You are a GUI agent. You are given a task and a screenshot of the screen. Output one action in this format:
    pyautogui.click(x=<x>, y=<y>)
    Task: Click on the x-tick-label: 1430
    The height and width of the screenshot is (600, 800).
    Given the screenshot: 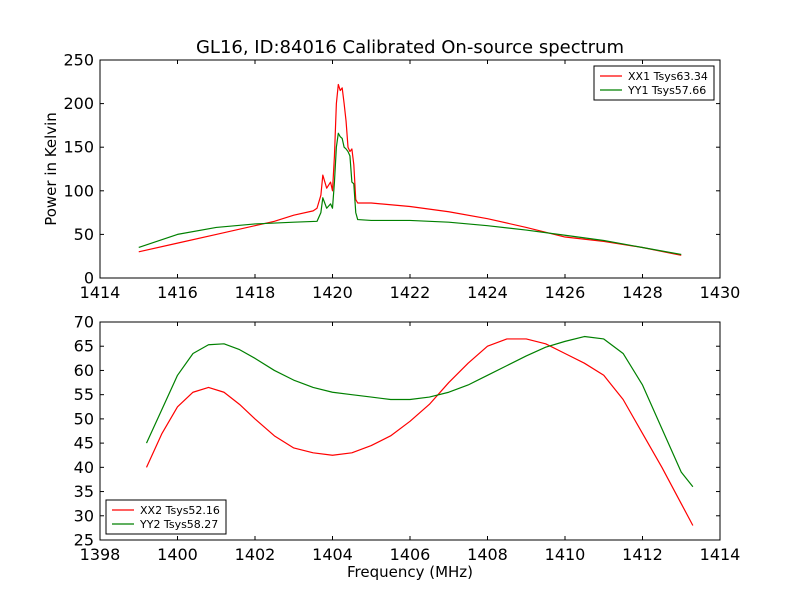 What is the action you would take?
    pyautogui.click(x=720, y=292)
    